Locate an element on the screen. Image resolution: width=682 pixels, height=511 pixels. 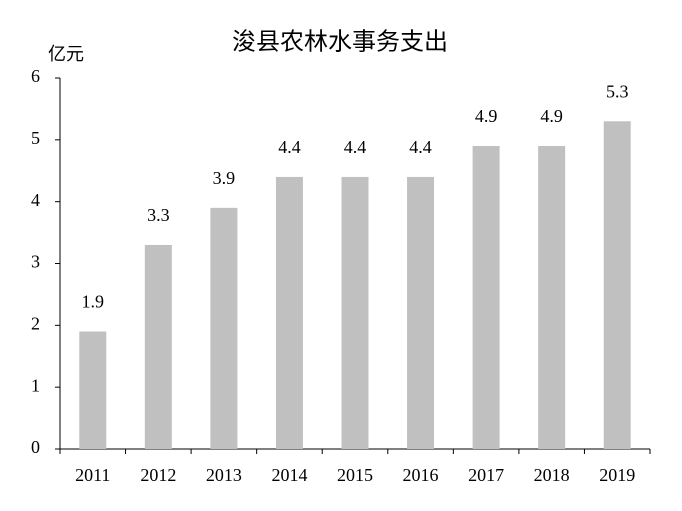
data-label: 1.9 is located at coordinates (93, 302).